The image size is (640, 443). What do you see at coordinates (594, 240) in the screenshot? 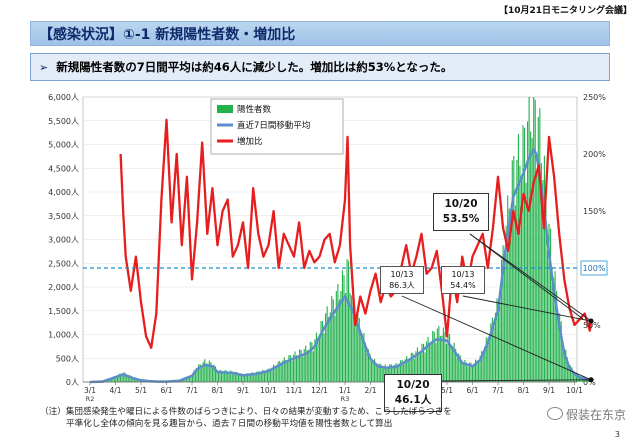
I see `right-axis: 0% 50% 100% 150% 200% 250%` at bounding box center [594, 240].